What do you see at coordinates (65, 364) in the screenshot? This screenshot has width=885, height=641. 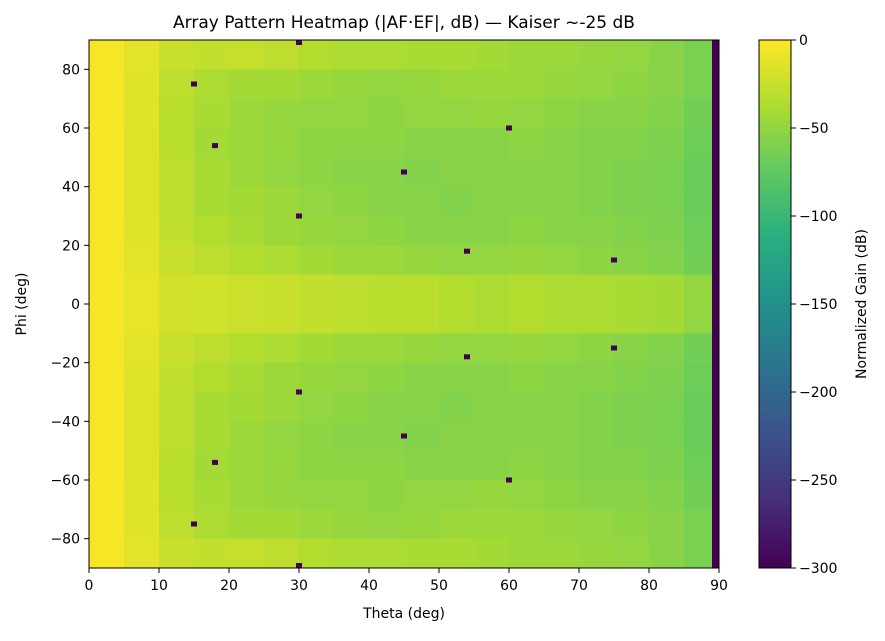 I see `y-tick-label: −20` at bounding box center [65, 364].